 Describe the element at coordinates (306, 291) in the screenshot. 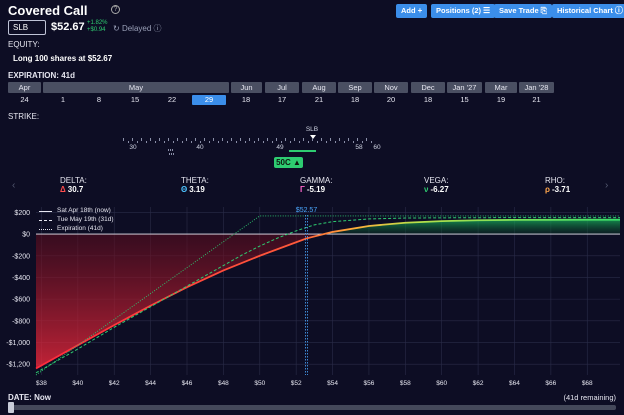

I see `current-price-line: $52.57` at that location.